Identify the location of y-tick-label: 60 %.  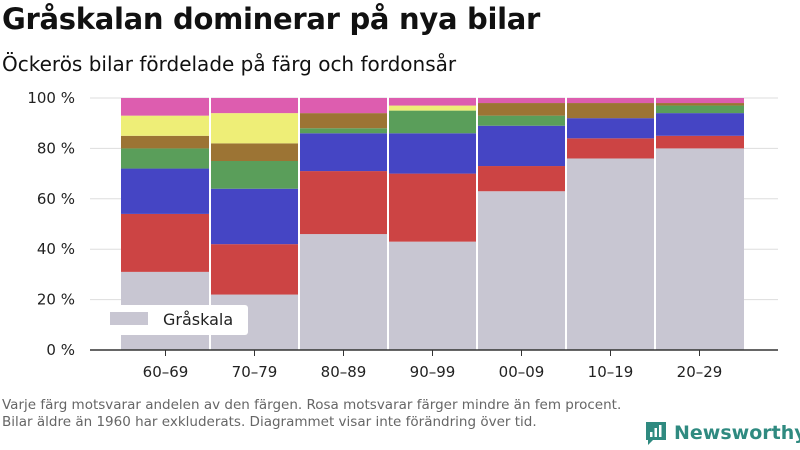
(56, 199).